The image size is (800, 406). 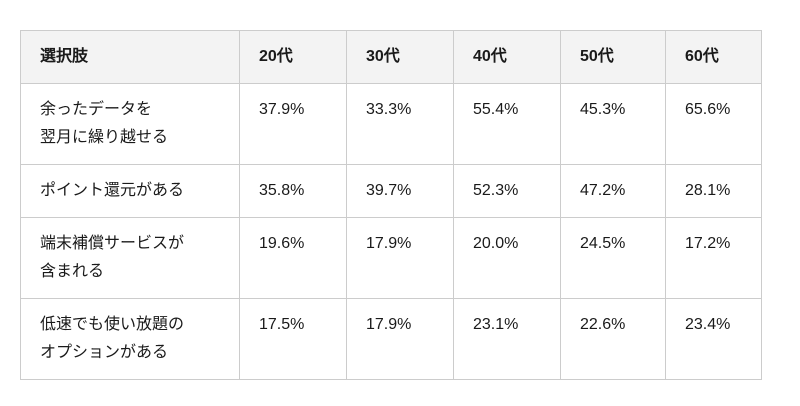 What do you see at coordinates (96, 109) in the screenshot?
I see `row-label-line: 余ったデータを` at bounding box center [96, 109].